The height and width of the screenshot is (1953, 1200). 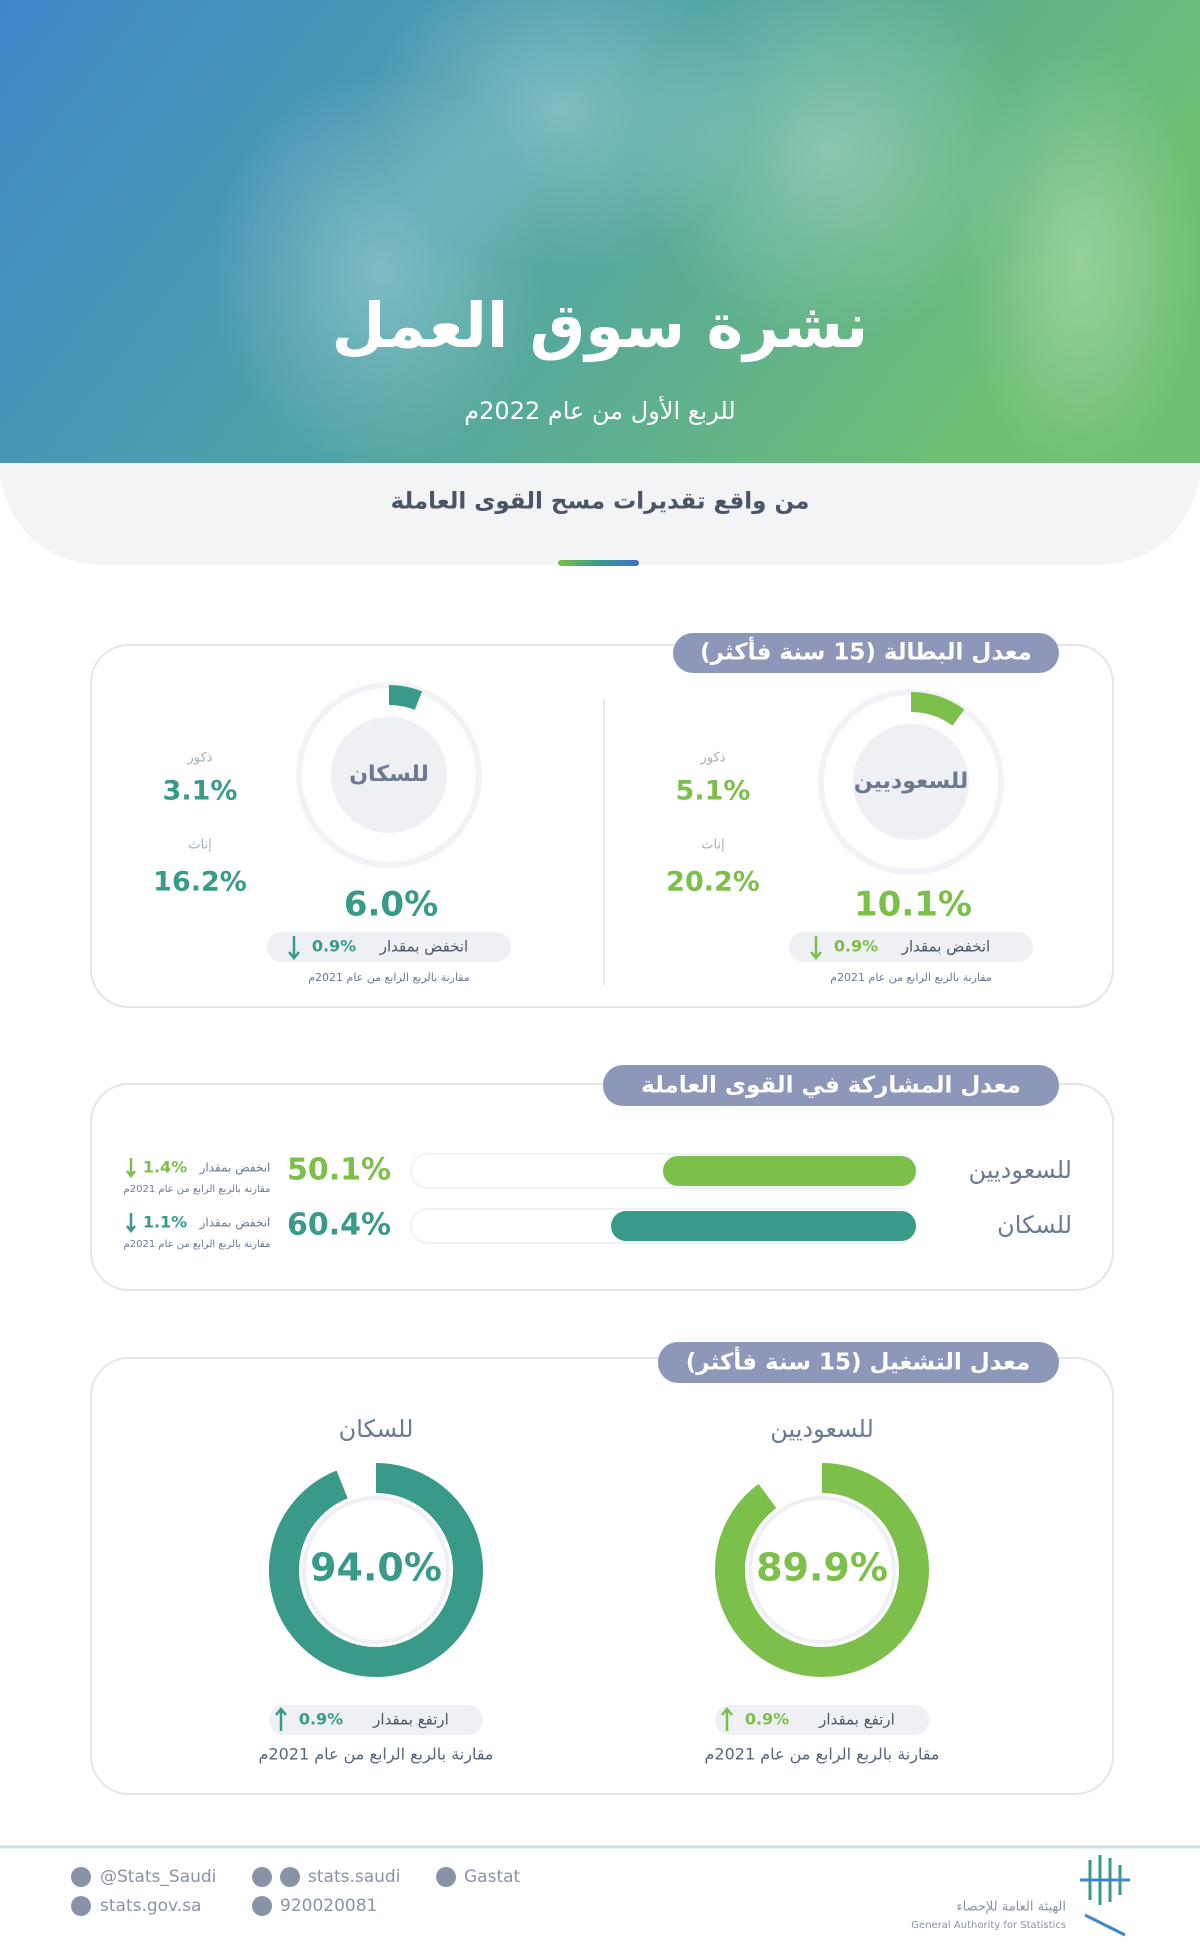 I want to click on facebook-icon, so click(x=262, y=1877).